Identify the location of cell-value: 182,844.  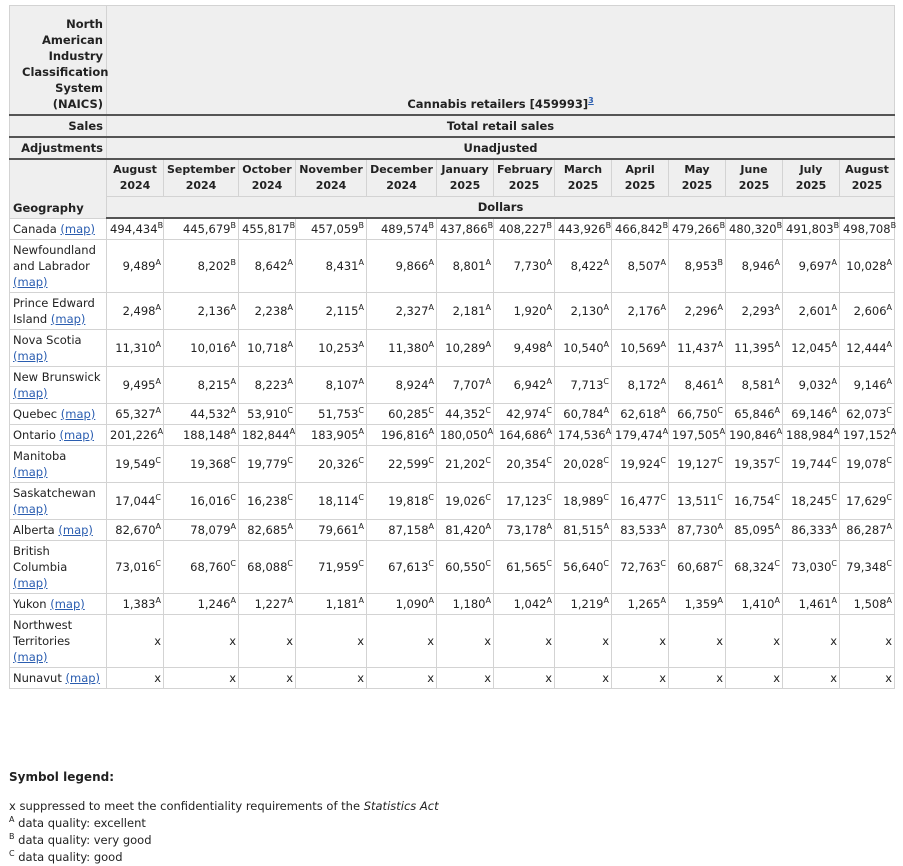
(266, 435).